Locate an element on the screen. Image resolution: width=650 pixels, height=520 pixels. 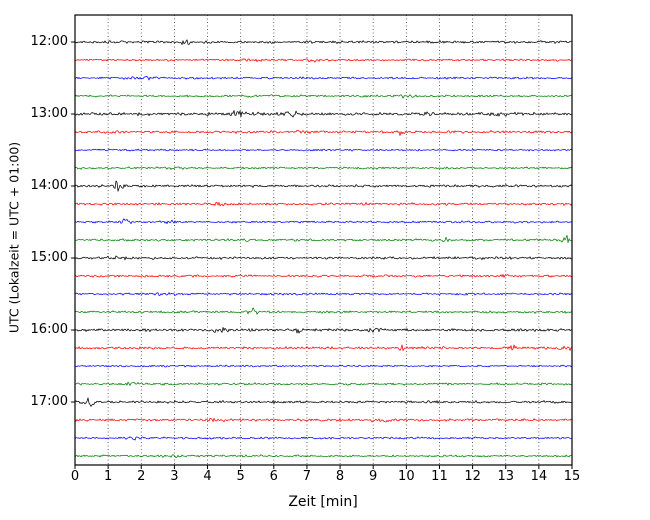
seismo-trace-13:45 is located at coordinates (323, 168).